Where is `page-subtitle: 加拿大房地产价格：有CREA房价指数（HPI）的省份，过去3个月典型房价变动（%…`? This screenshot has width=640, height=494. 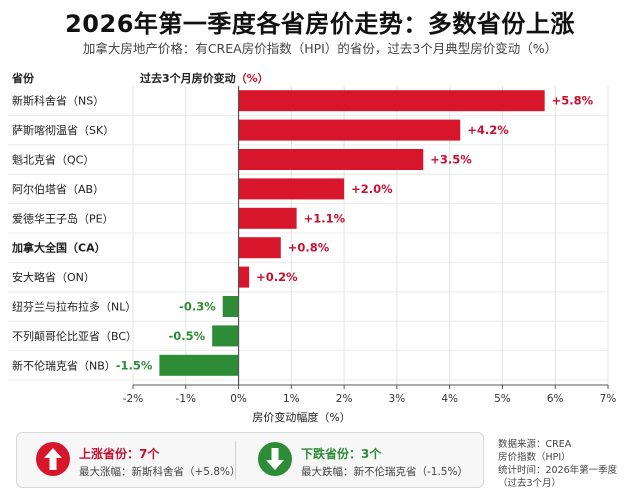
page-subtitle: 加拿大房地产价格：有CREA房价指数（HPI）的省份，过去3个月典型房价变动（%… is located at coordinates (320, 48).